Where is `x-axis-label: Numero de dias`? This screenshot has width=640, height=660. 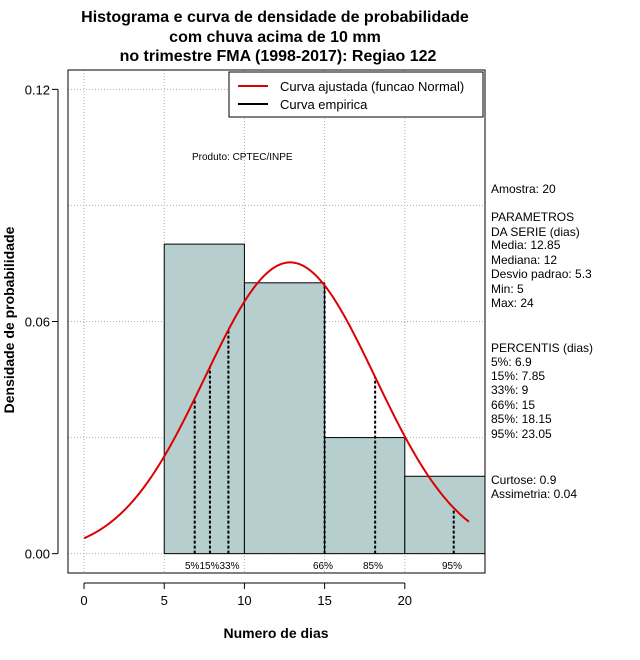 x-axis-label: Numero de dias is located at coordinates (275, 633).